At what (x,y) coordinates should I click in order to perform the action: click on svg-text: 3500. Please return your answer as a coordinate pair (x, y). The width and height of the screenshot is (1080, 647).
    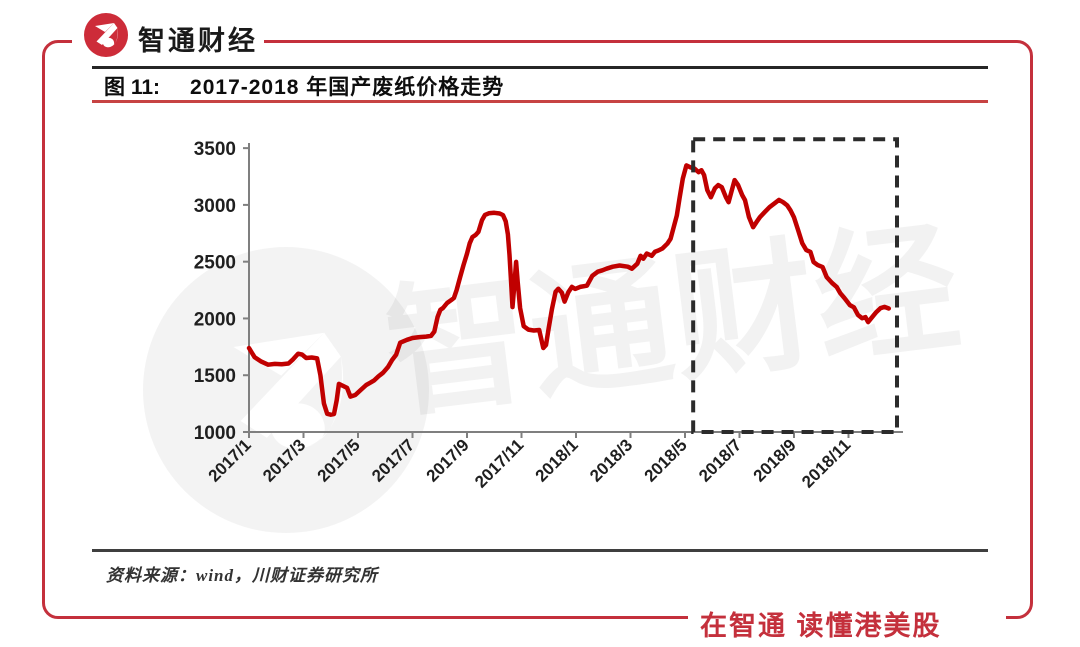
    Looking at the image, I should click on (215, 149).